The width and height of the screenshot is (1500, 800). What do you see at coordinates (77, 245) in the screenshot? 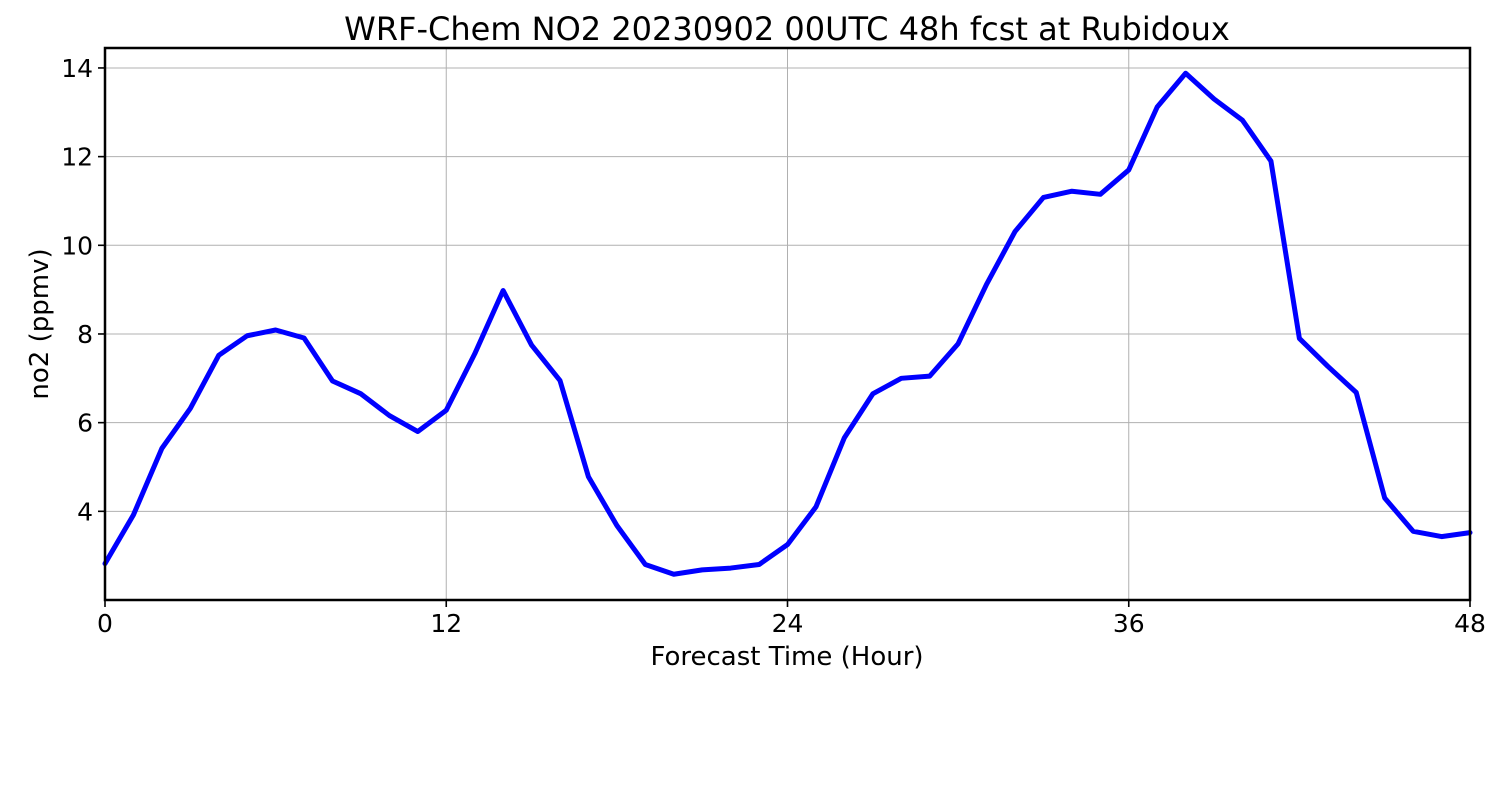
I see `y-tick-label: 10` at bounding box center [77, 245].